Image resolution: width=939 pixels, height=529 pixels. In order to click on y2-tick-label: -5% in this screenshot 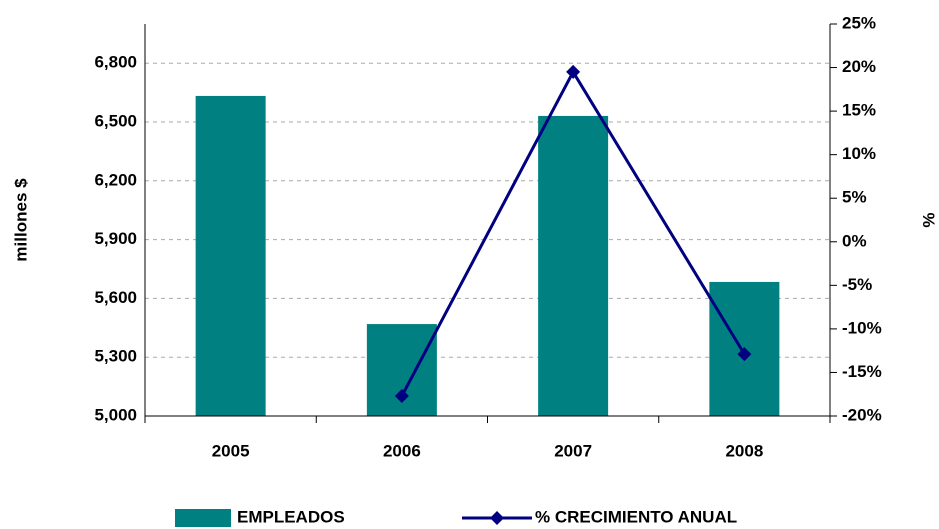, I will do `click(857, 284)`.